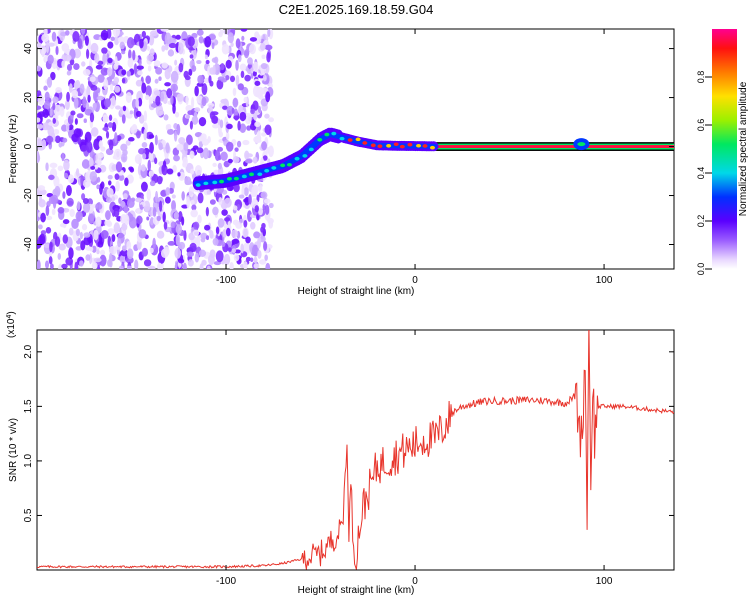 This screenshot has height=600, width=750. I want to click on colorbar-tick-label: 0.2, so click(701, 221).